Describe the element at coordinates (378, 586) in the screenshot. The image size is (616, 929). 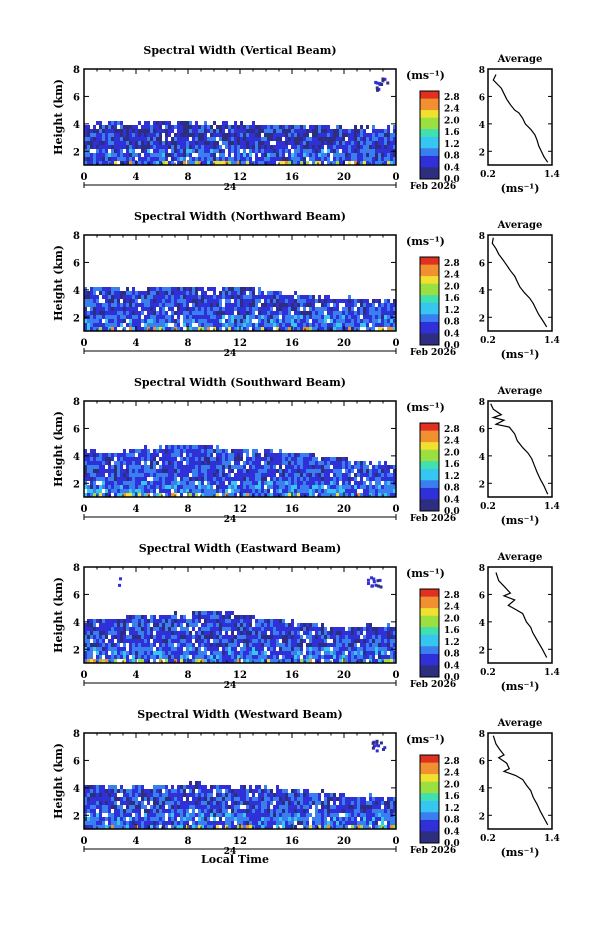
I see `upper-echo-cell` at that location.